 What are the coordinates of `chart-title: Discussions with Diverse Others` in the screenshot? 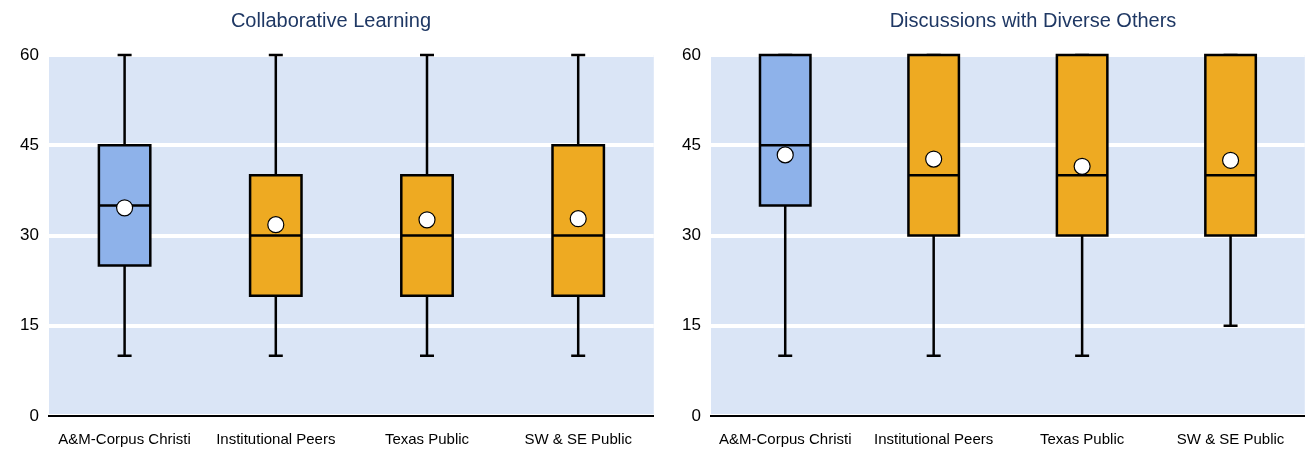 It's located at (1033, 20).